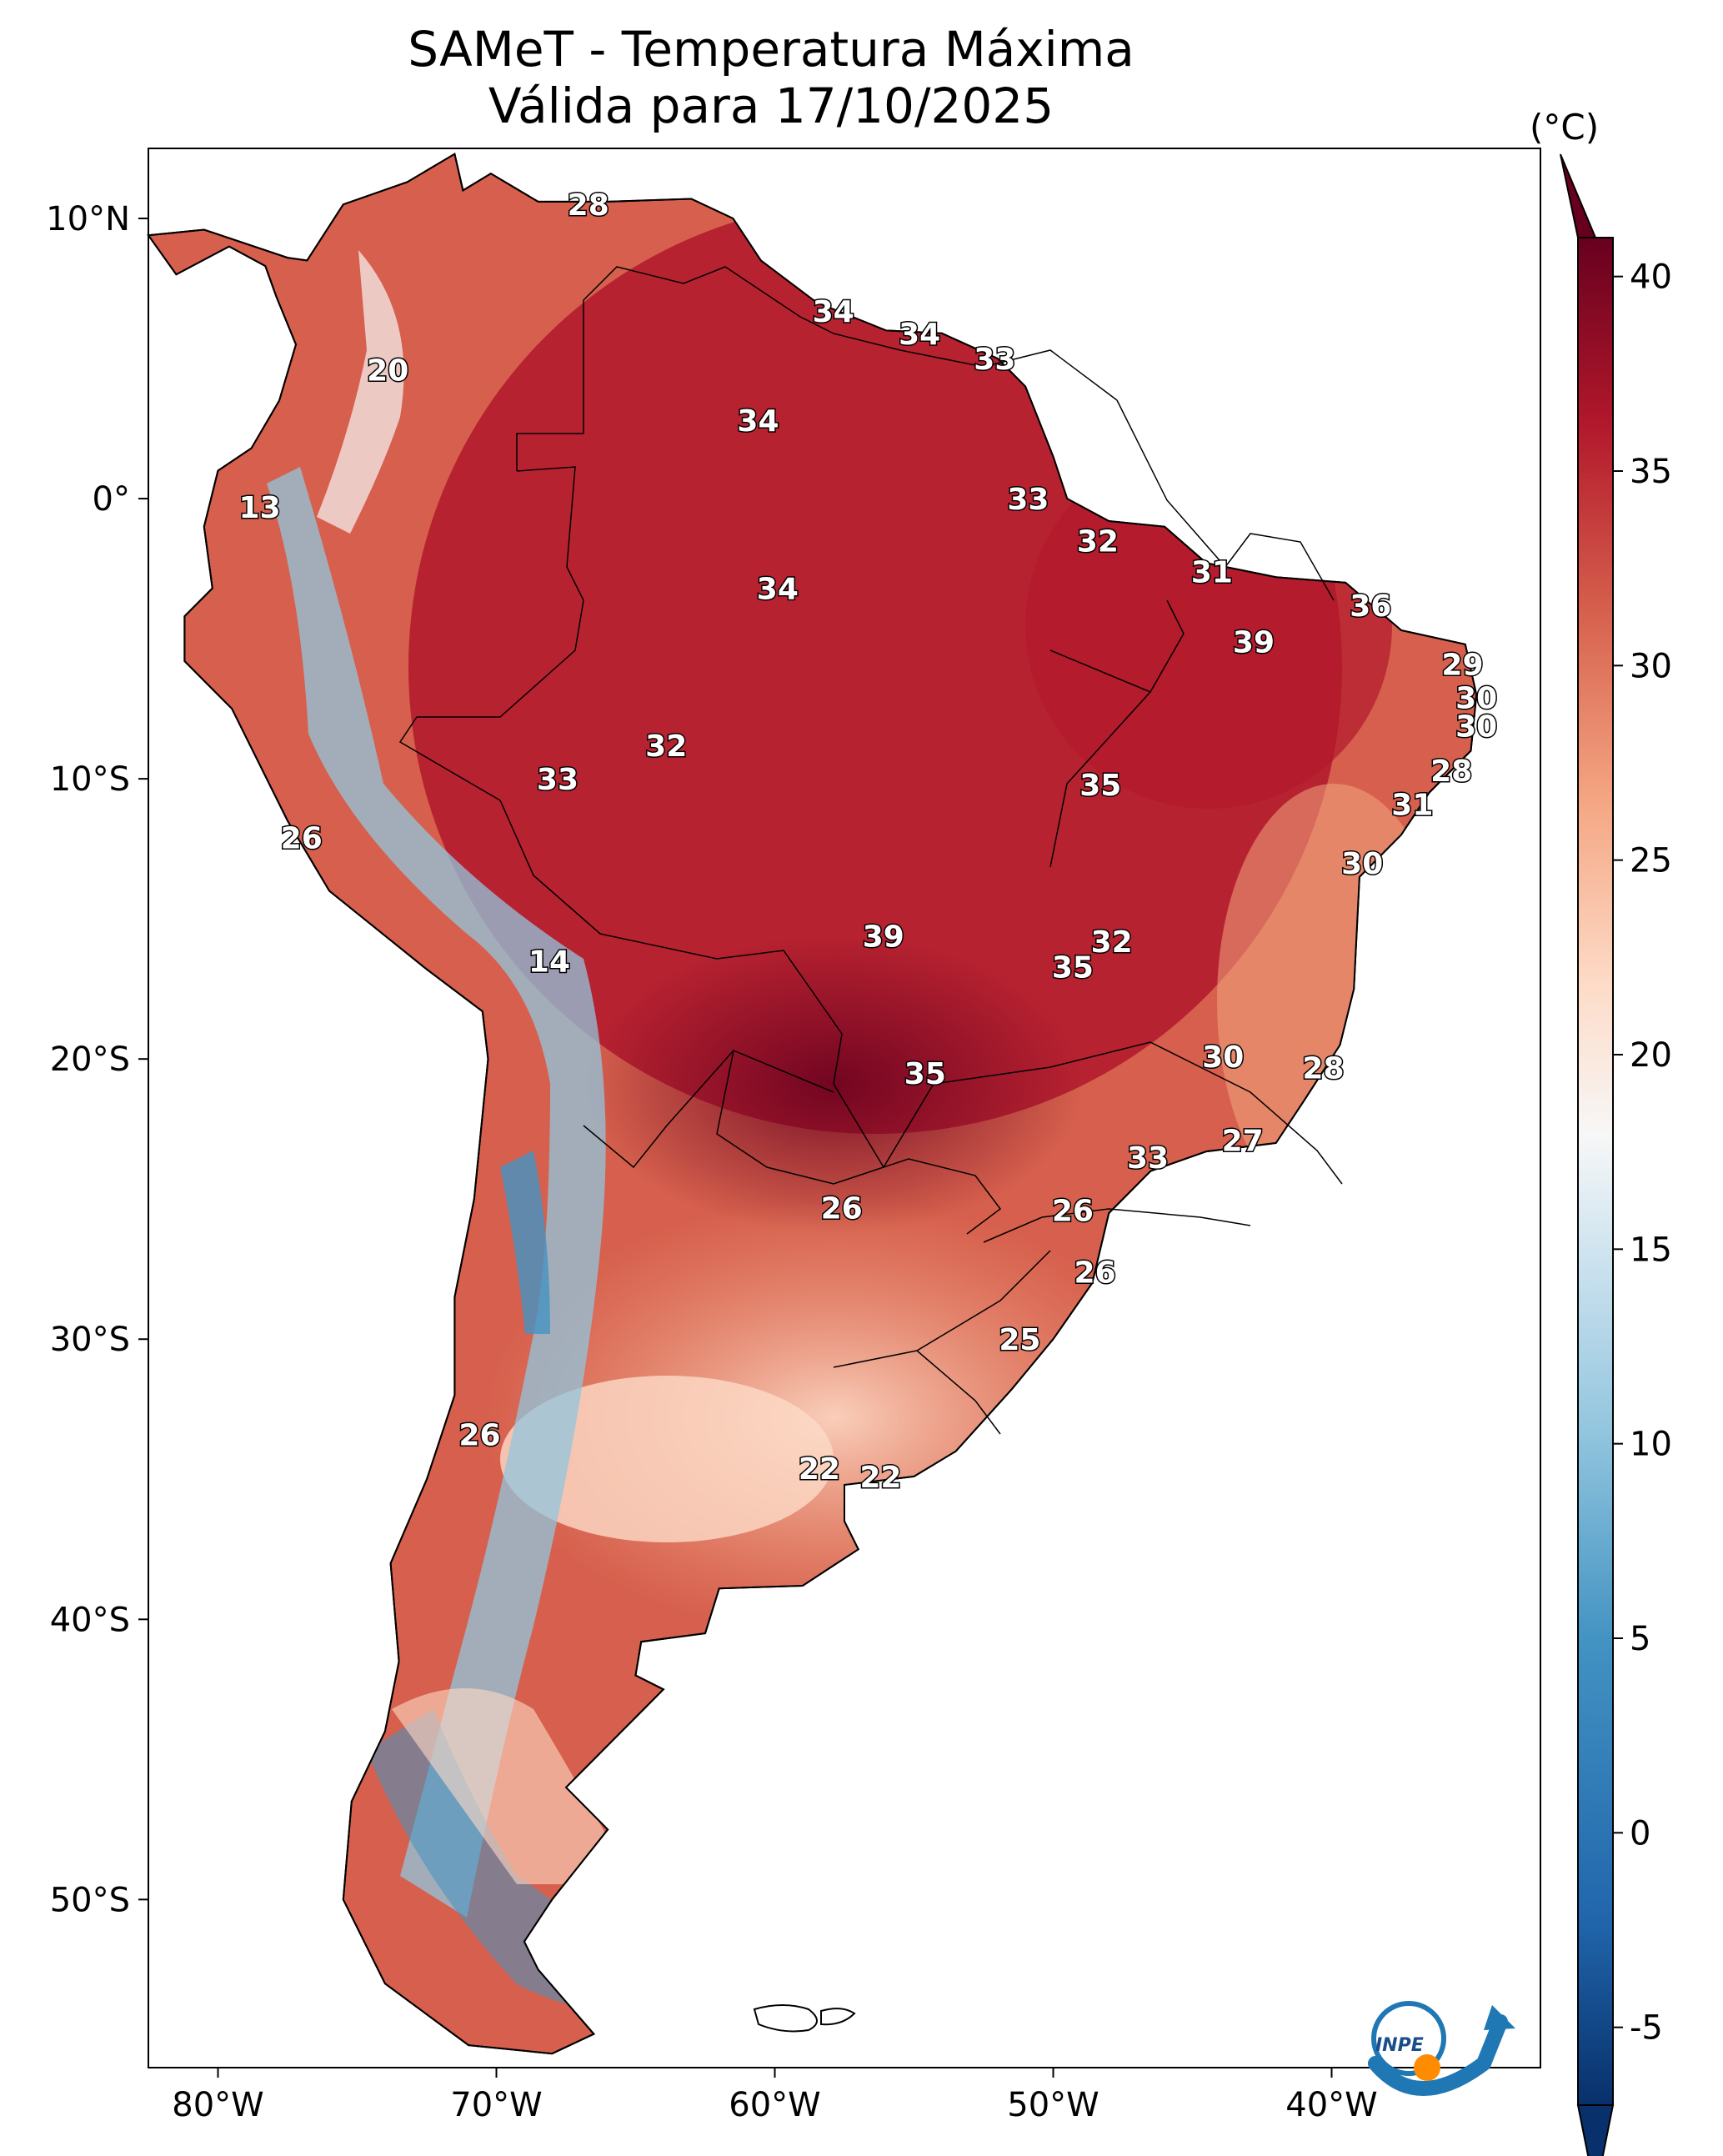  What do you see at coordinates (1651, 1055) in the screenshot?
I see `colorbar-tick-label: 20` at bounding box center [1651, 1055].